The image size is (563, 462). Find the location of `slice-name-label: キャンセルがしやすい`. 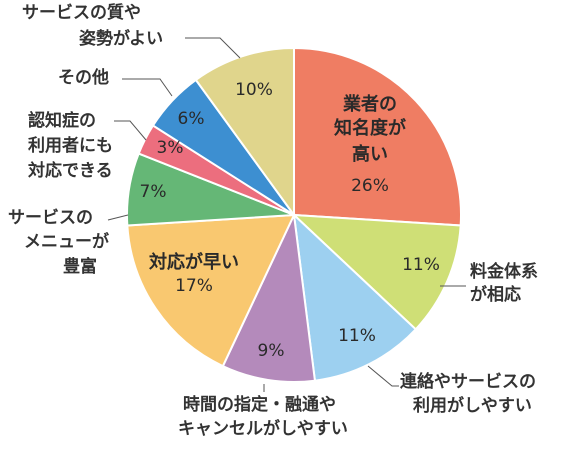

slice-name-label: キャンセルがしやすい is located at coordinates (263, 428).